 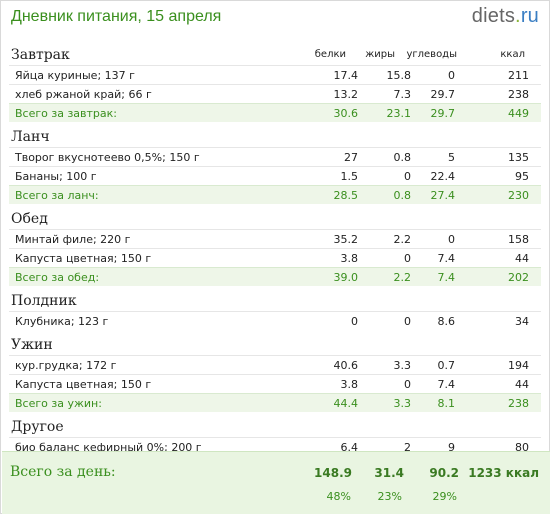 What do you see at coordinates (330, 54) in the screenshot?
I see `column-header-protein: белки` at bounding box center [330, 54].